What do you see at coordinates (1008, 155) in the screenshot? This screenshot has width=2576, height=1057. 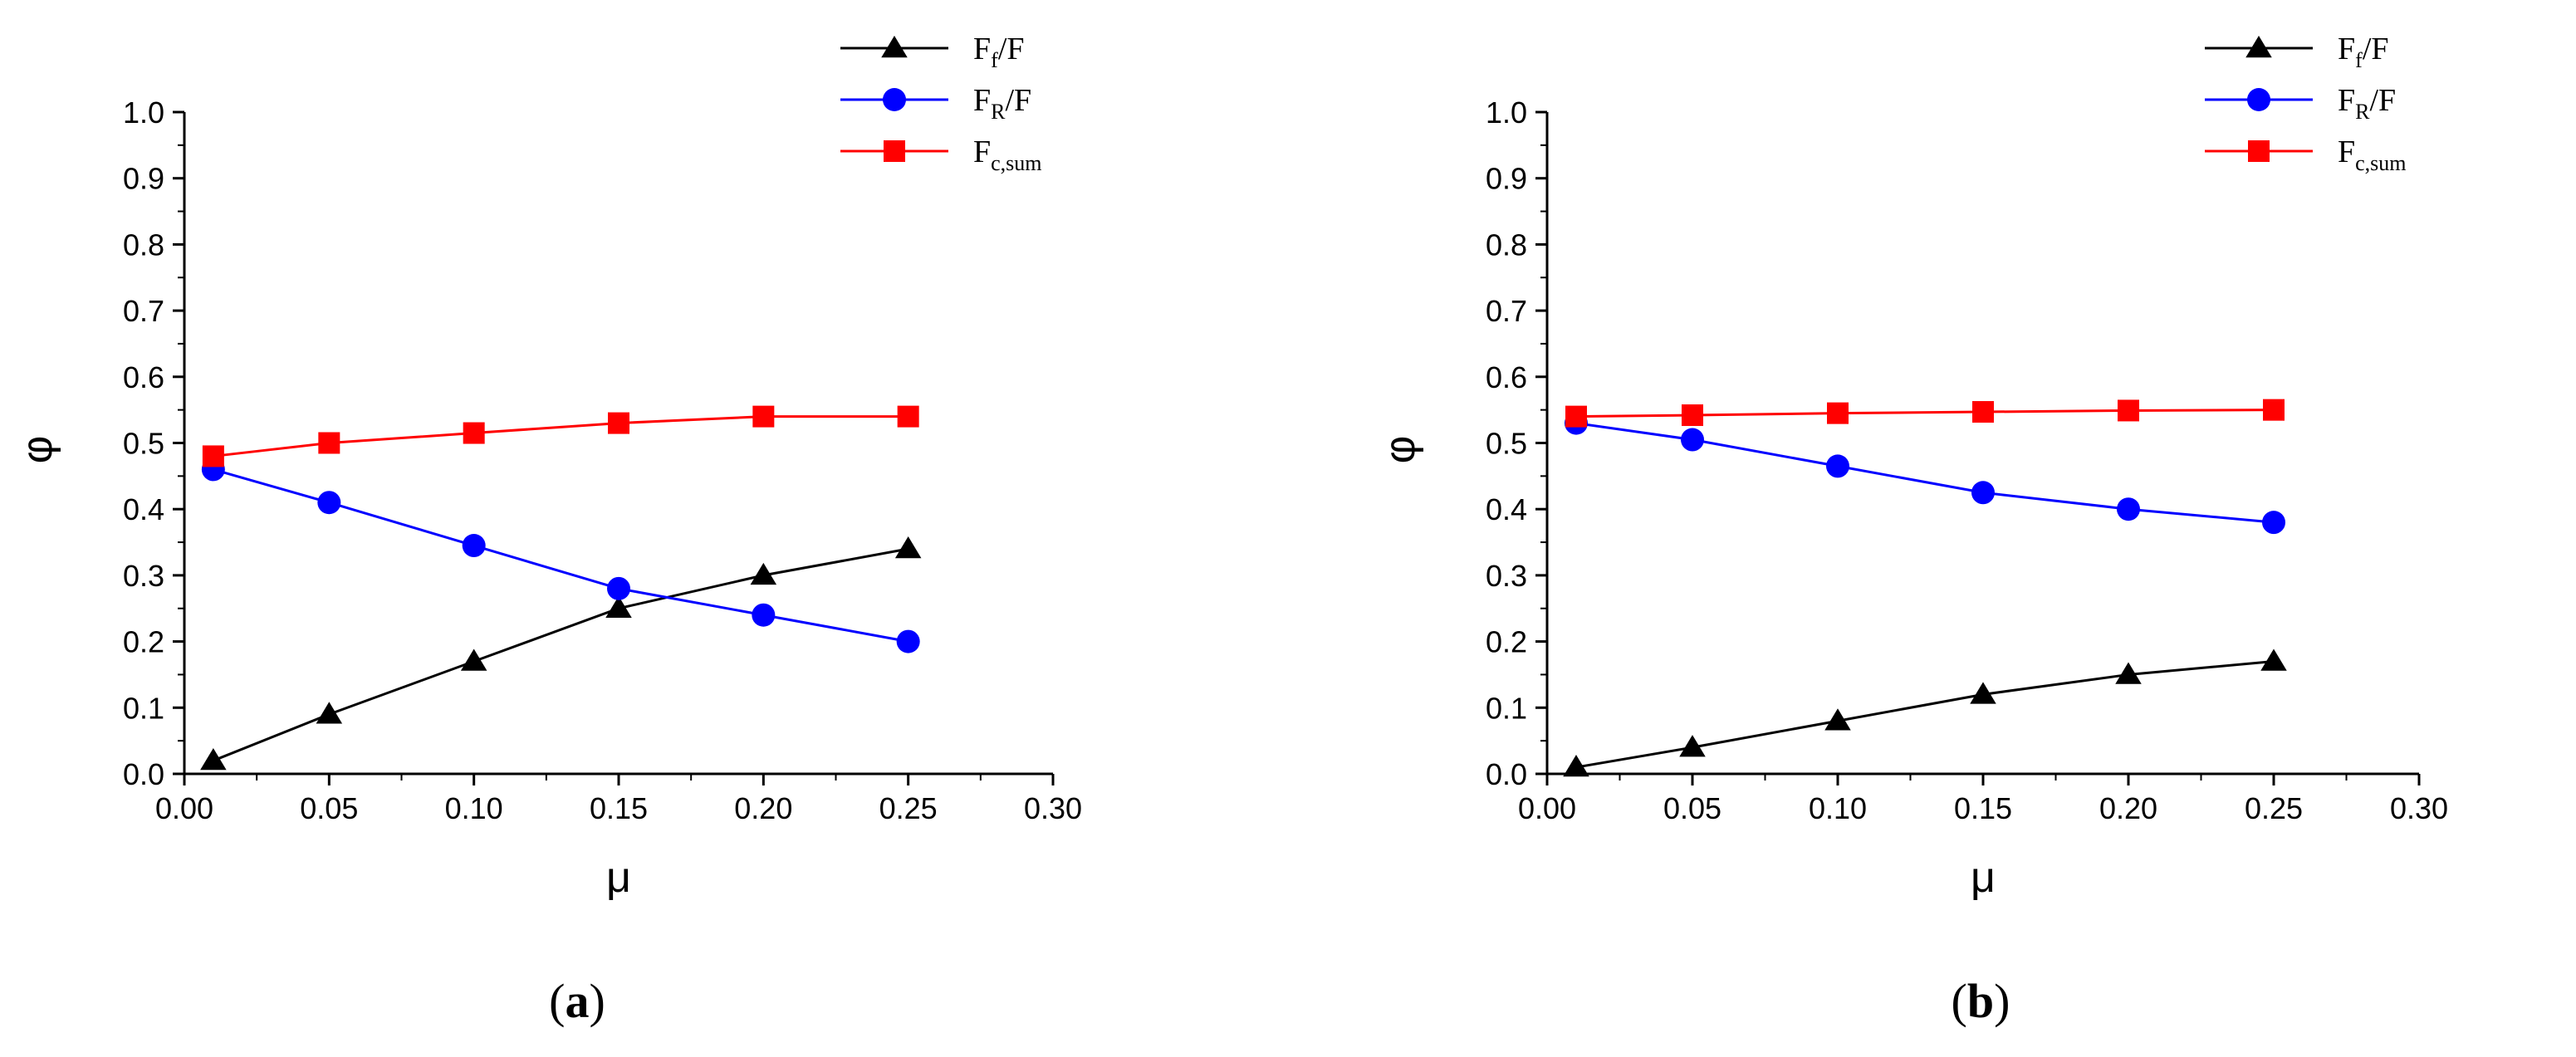 I see `legend-label: Fc,sum` at bounding box center [1008, 155].